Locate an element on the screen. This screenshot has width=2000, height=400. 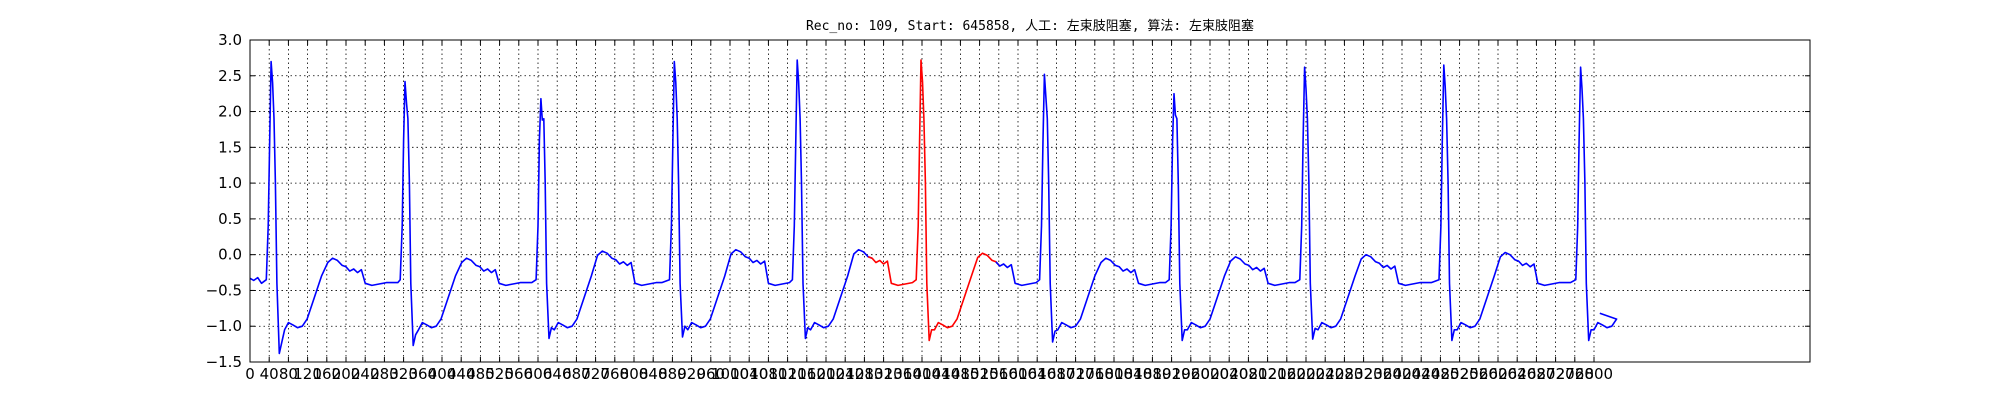
x-tick-label: 1640 is located at coordinates (1037, 374).